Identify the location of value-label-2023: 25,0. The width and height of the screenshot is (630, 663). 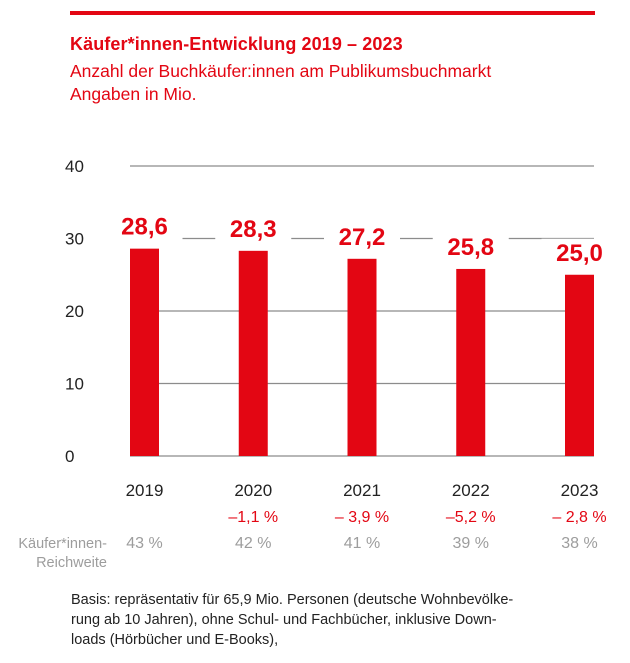
(579, 253).